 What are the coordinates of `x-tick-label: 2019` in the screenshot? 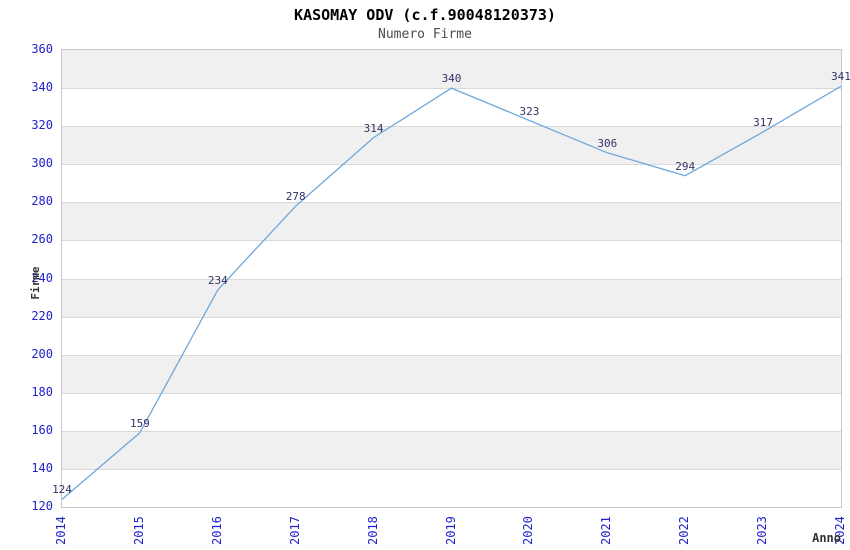 It's located at (450, 530).